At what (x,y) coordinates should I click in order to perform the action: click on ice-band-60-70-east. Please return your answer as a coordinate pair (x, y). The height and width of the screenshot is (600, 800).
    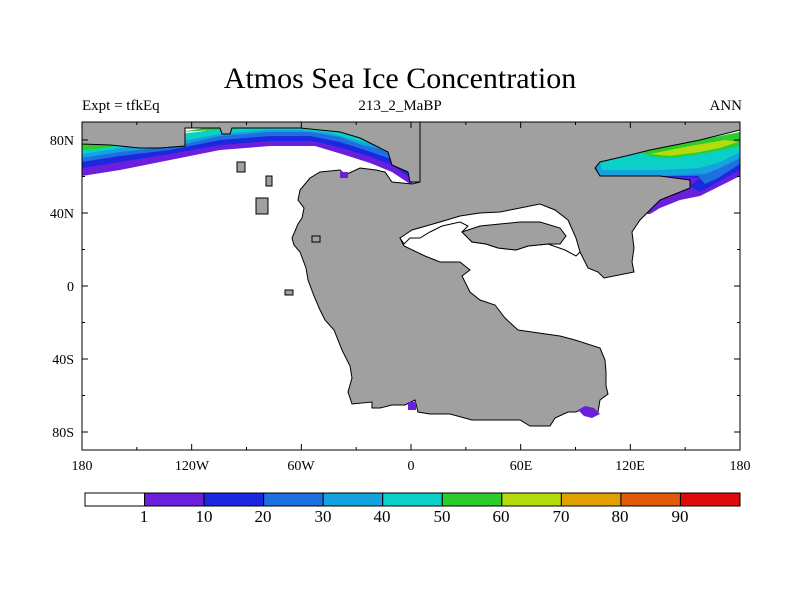
    Looking at the image, I should click on (694, 148).